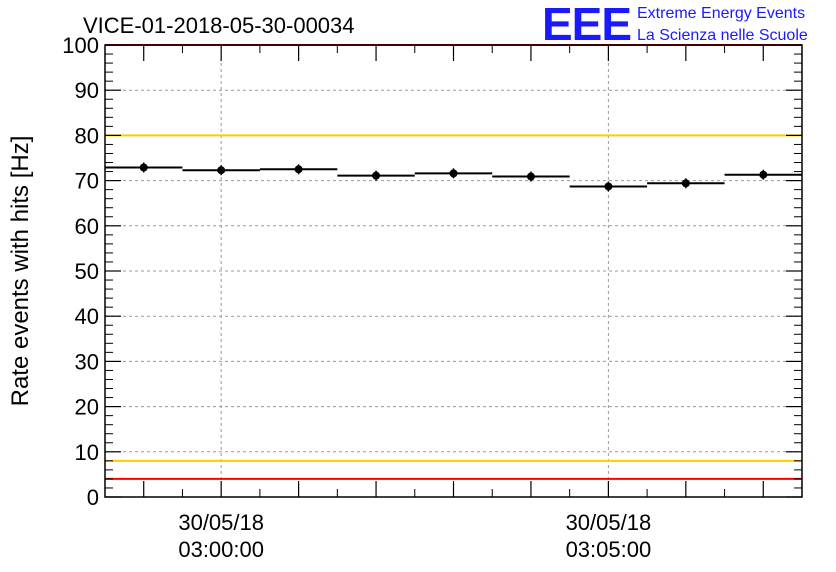  Describe the element at coordinates (586, 25) in the screenshot. I see `eee-logo-mark: EEE` at that location.